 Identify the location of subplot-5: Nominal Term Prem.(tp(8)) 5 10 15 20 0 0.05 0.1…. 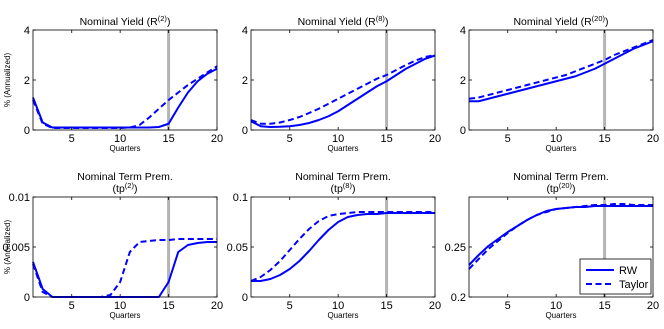
(334, 245).